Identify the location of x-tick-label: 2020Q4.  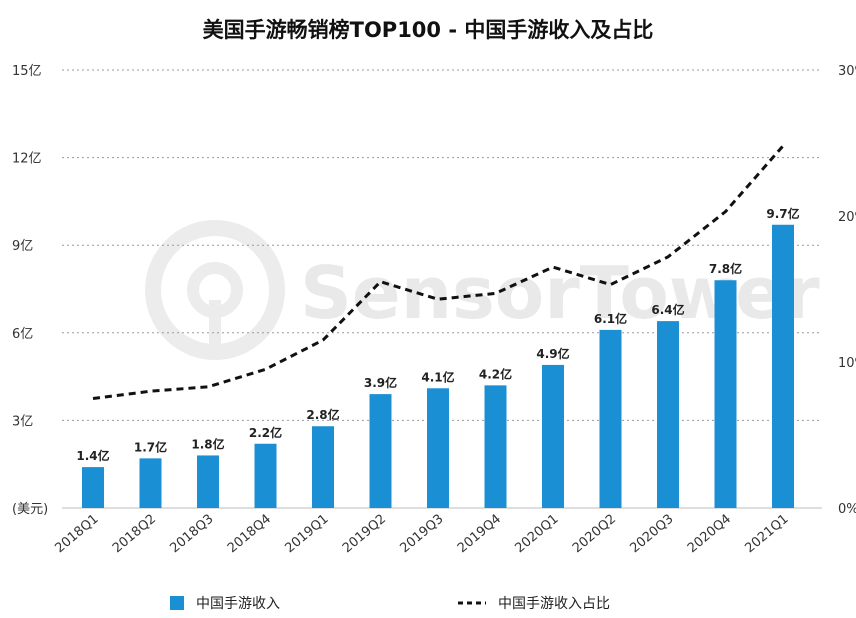
(709, 534).